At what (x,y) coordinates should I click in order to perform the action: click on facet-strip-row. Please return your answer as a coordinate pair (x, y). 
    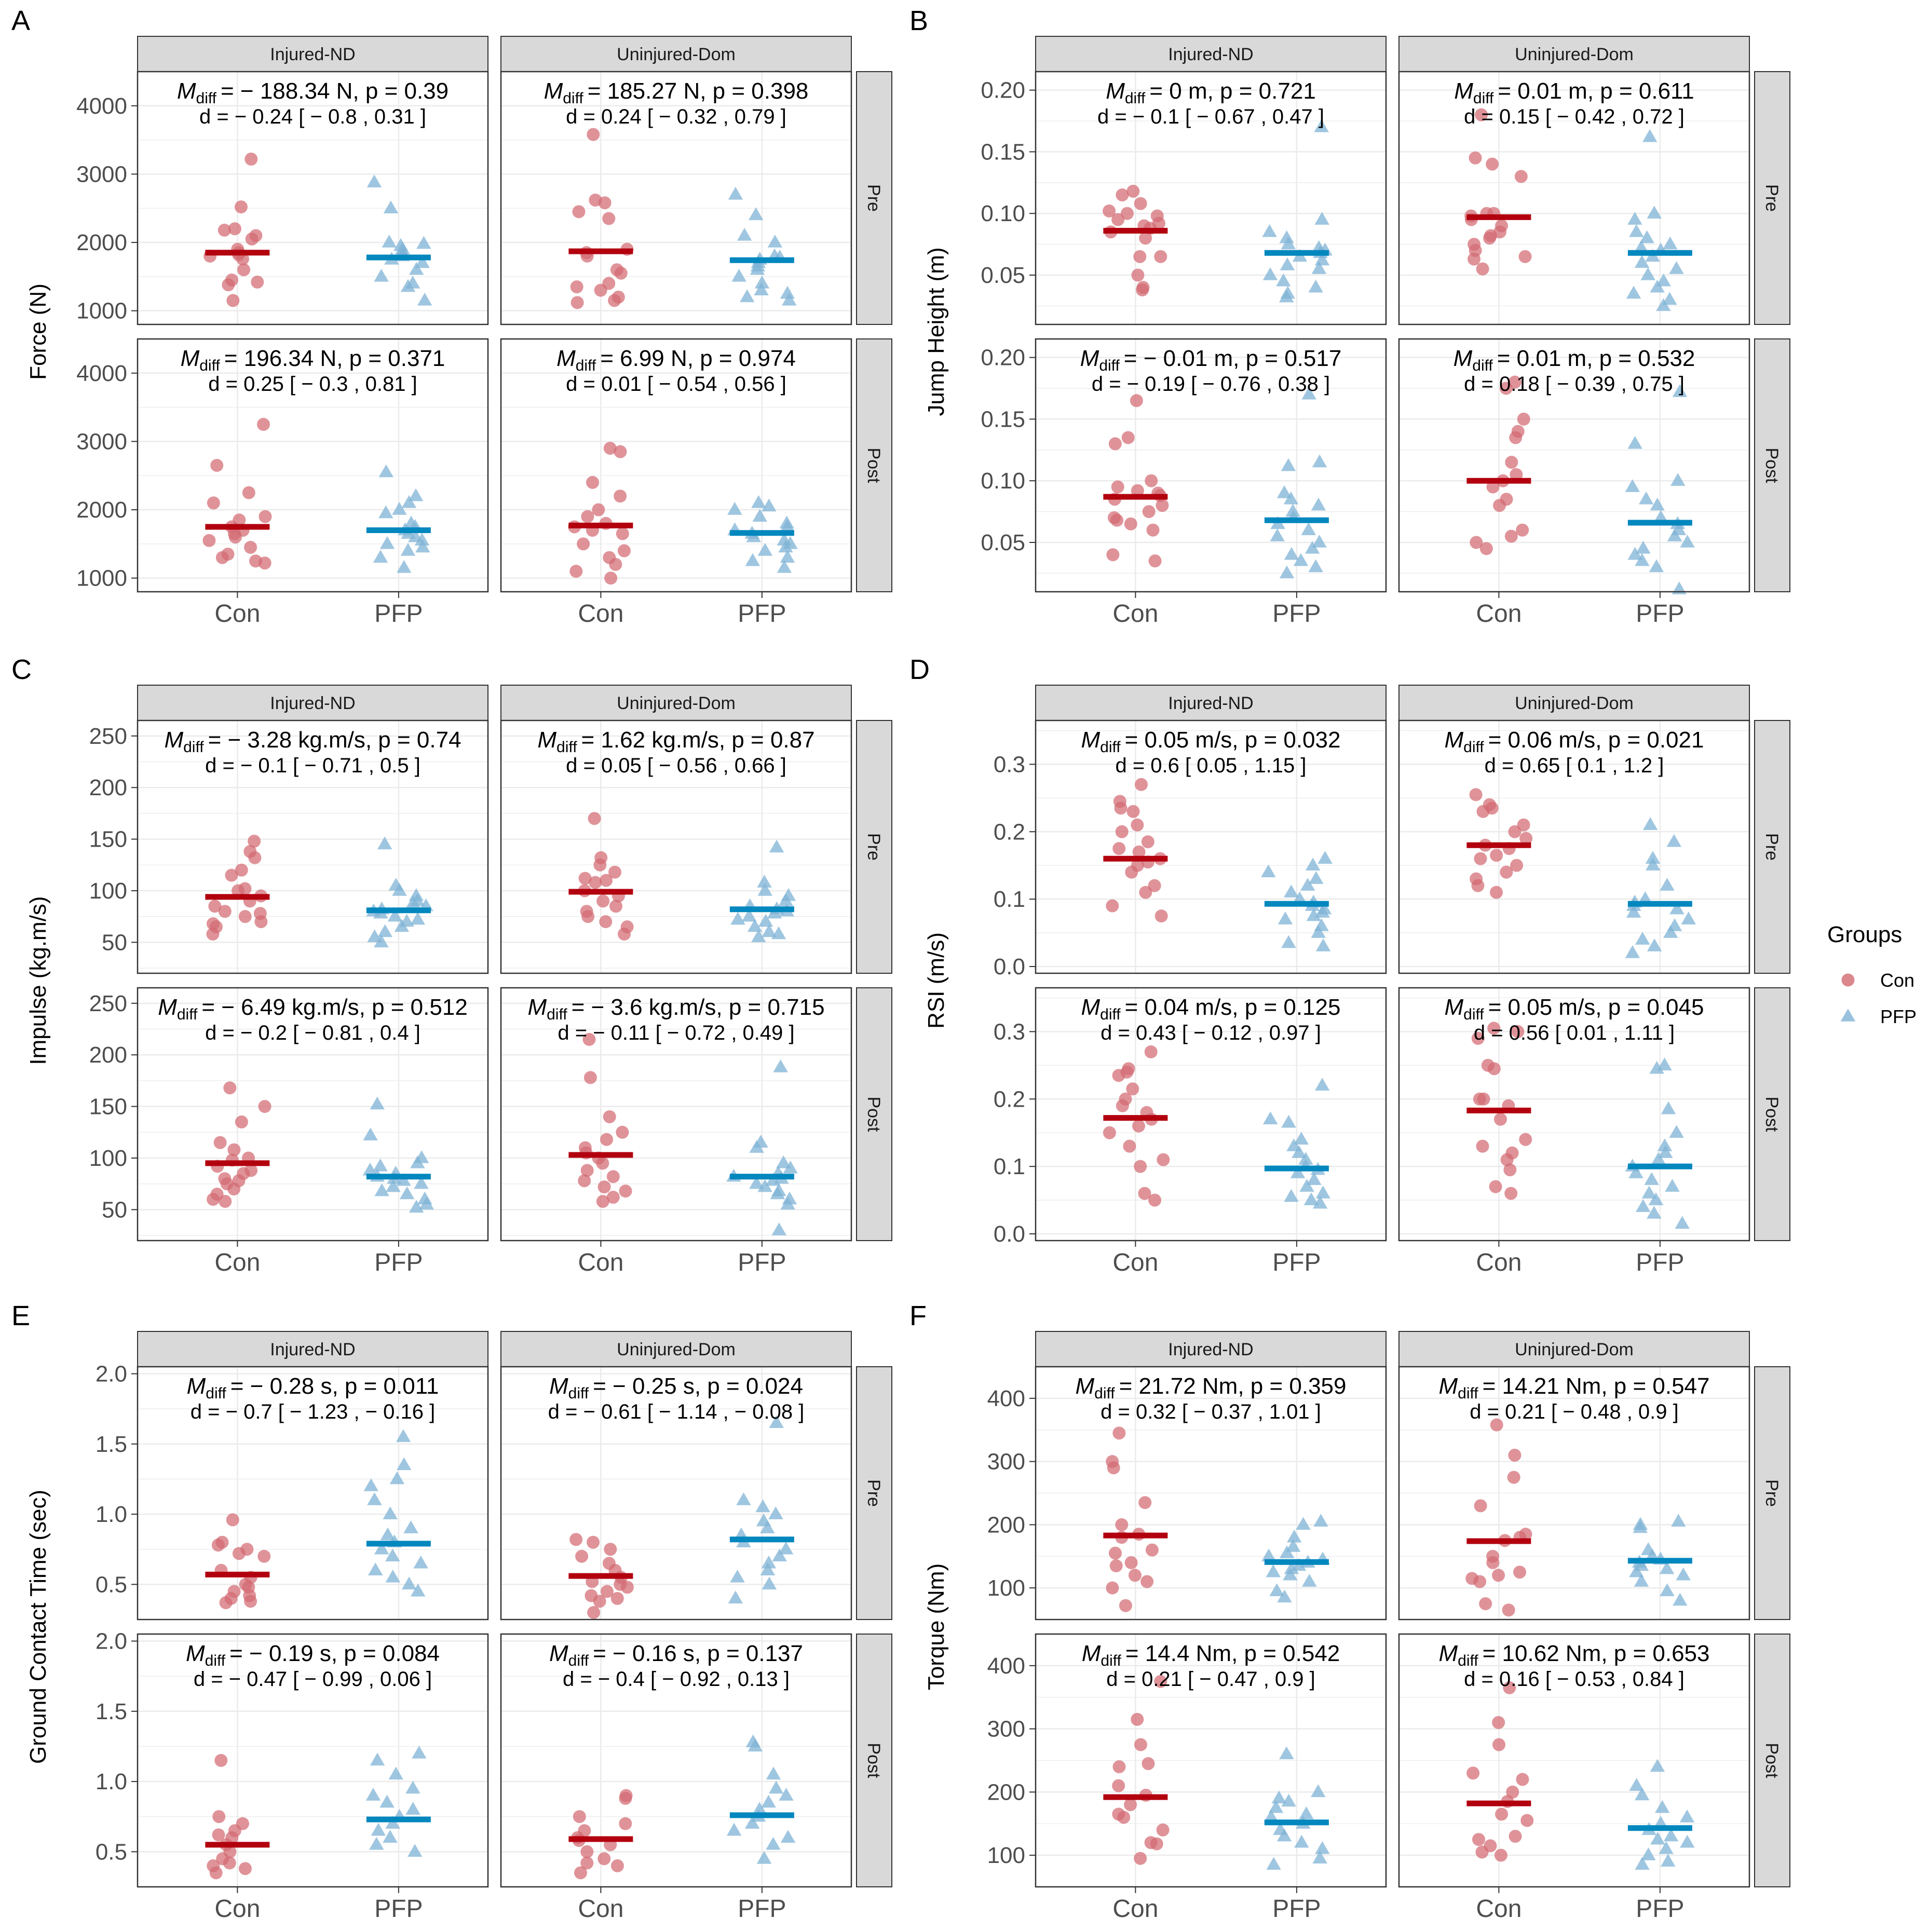
    Looking at the image, I should click on (1772, 465).